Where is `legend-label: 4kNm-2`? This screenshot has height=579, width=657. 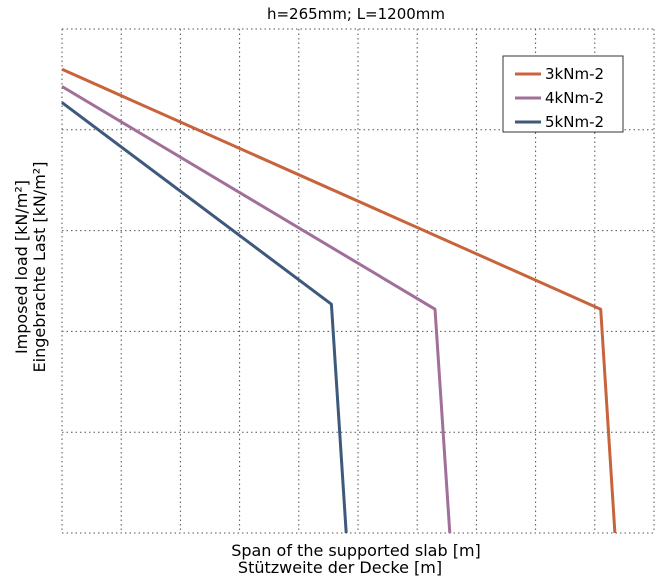
legend-label: 4kNm-2 is located at coordinates (574, 98).